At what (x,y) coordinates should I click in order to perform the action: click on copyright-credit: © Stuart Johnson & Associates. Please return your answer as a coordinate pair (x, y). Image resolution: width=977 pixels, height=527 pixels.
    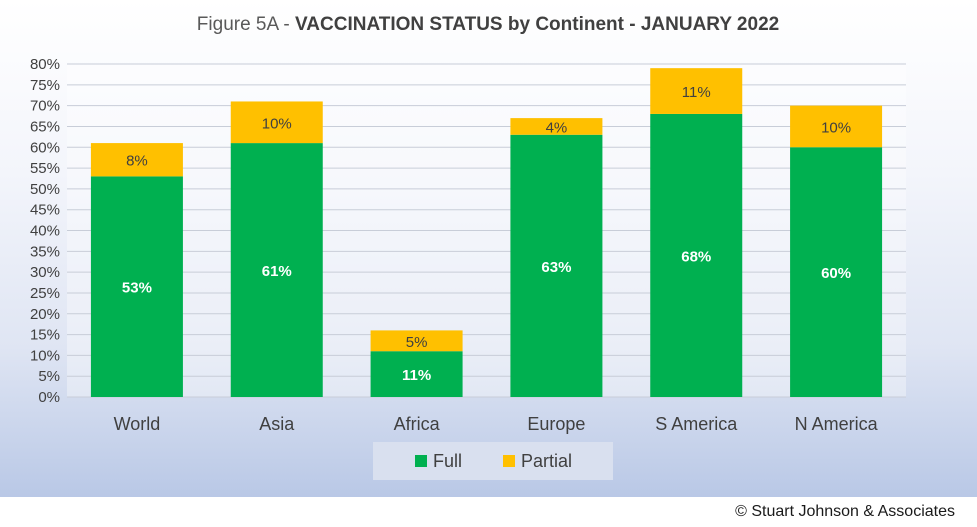
    Looking at the image, I should click on (845, 511).